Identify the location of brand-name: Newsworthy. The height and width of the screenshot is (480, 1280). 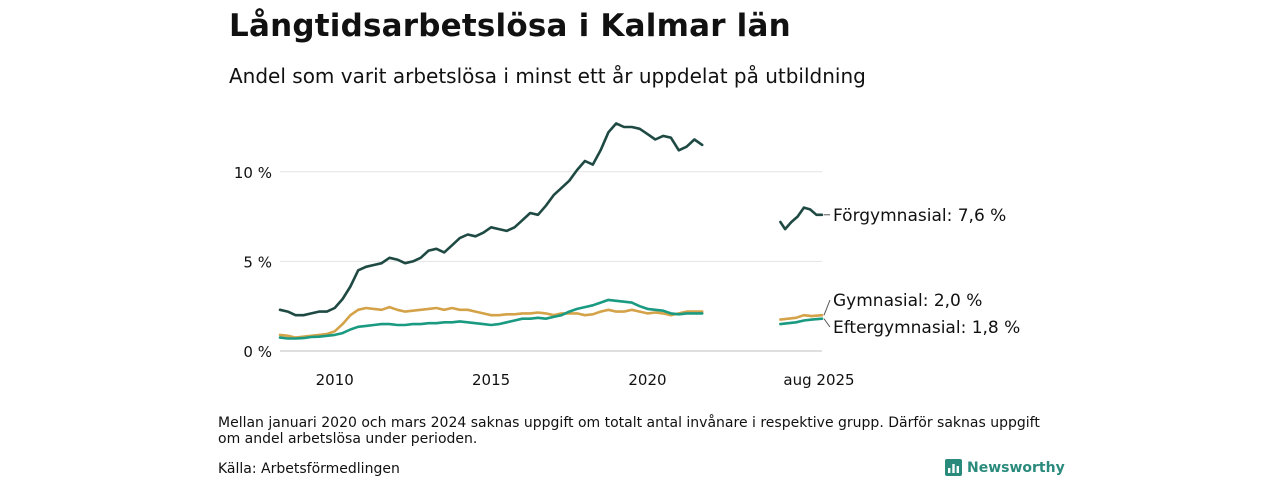
(1016, 467).